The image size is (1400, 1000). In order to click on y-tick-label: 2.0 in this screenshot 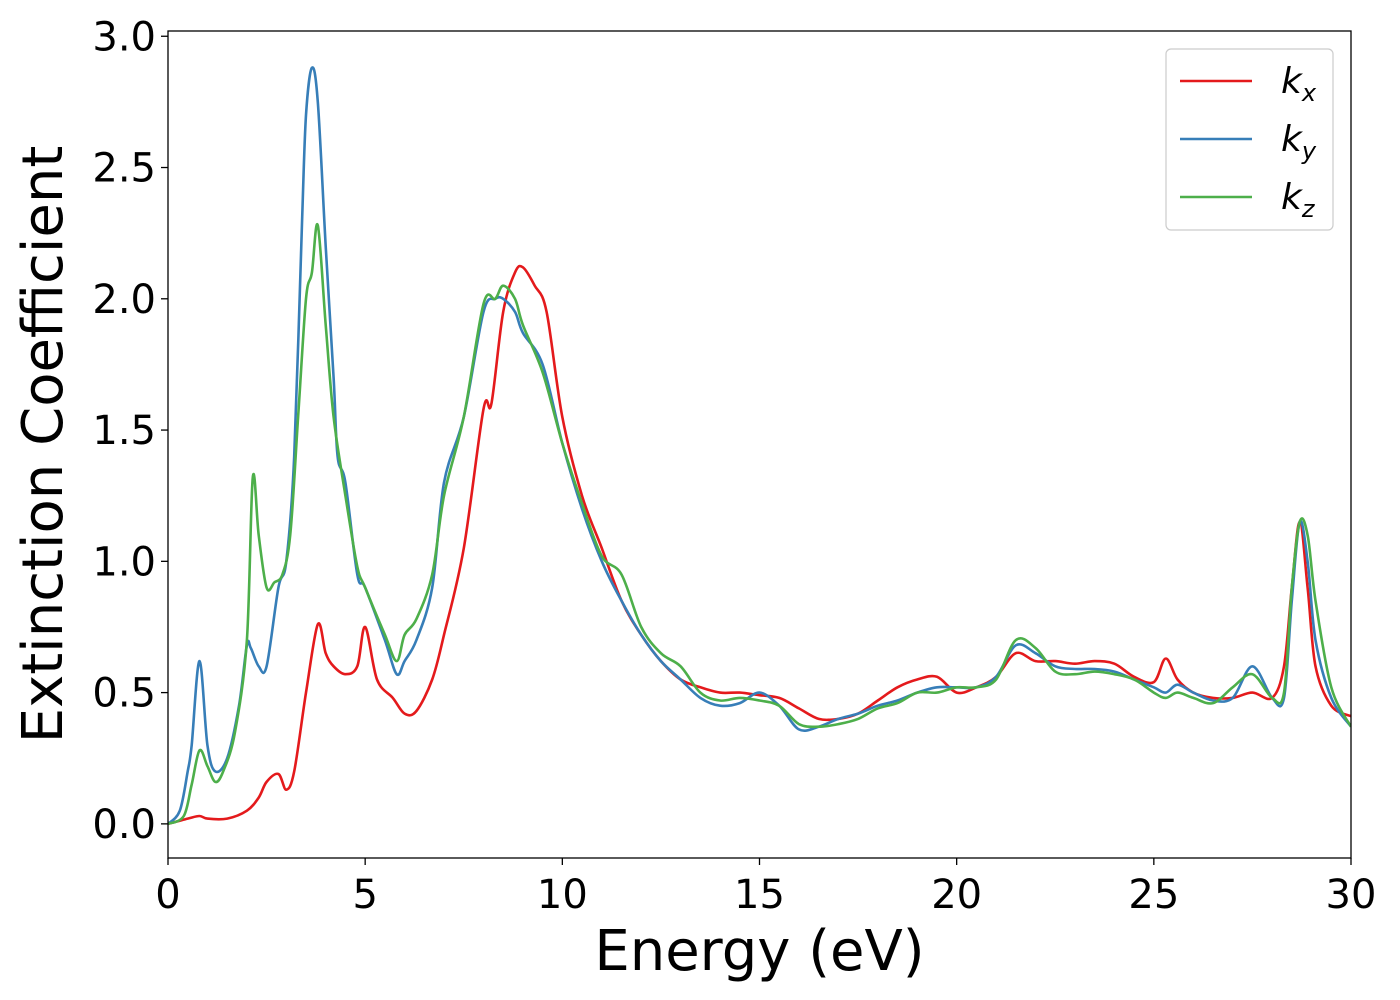, I will do `click(124, 300)`.